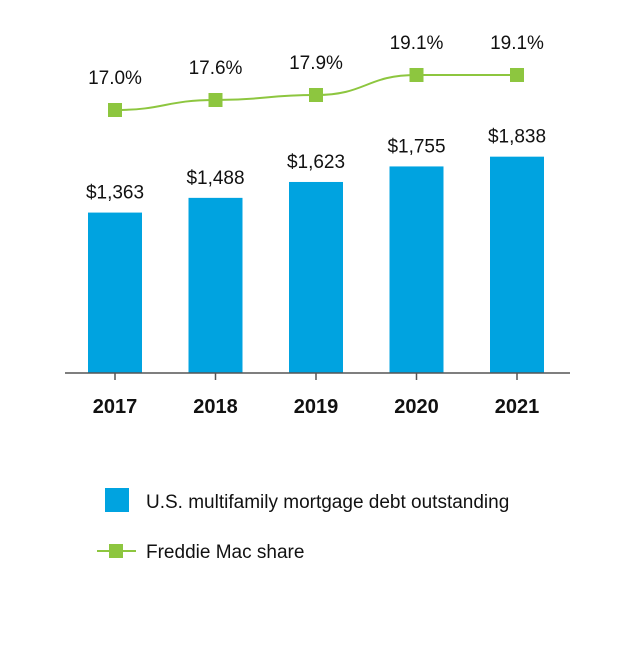  What do you see at coordinates (316, 162) in the screenshot?
I see `bar-value-label: $1,623` at bounding box center [316, 162].